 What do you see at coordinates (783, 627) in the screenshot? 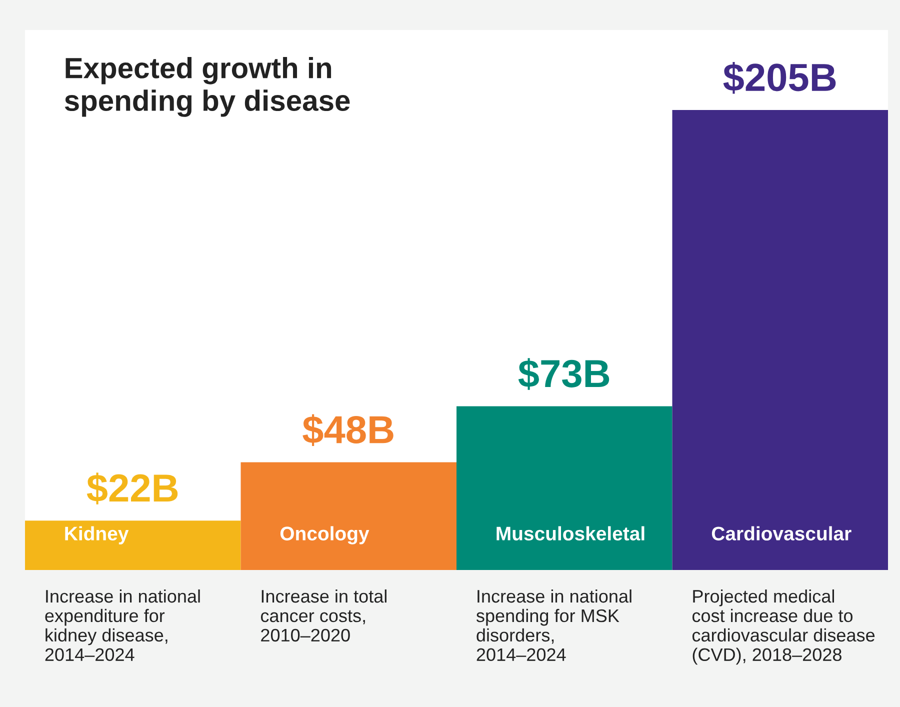
I see `text: Projected medical cost increase due to cardiovascular disease (CVD), 2018–2028` at bounding box center [783, 627].